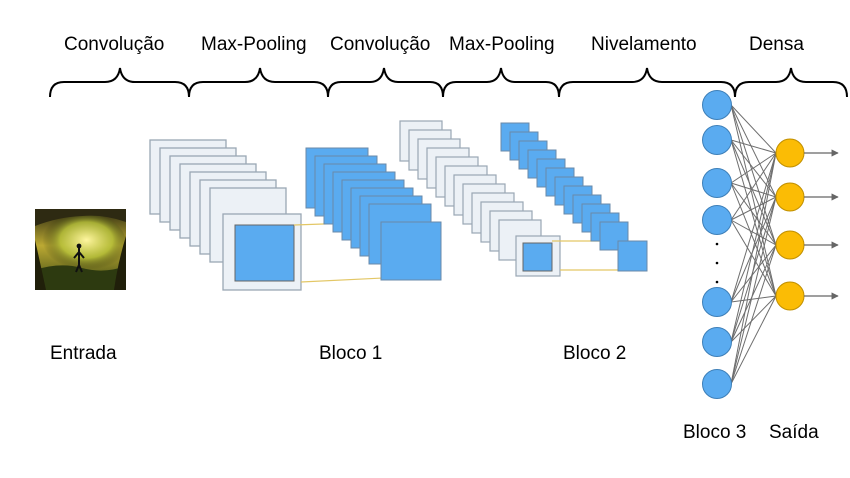 The height and width of the screenshot is (478, 850). I want to click on dense-edges, so click(753, 244).